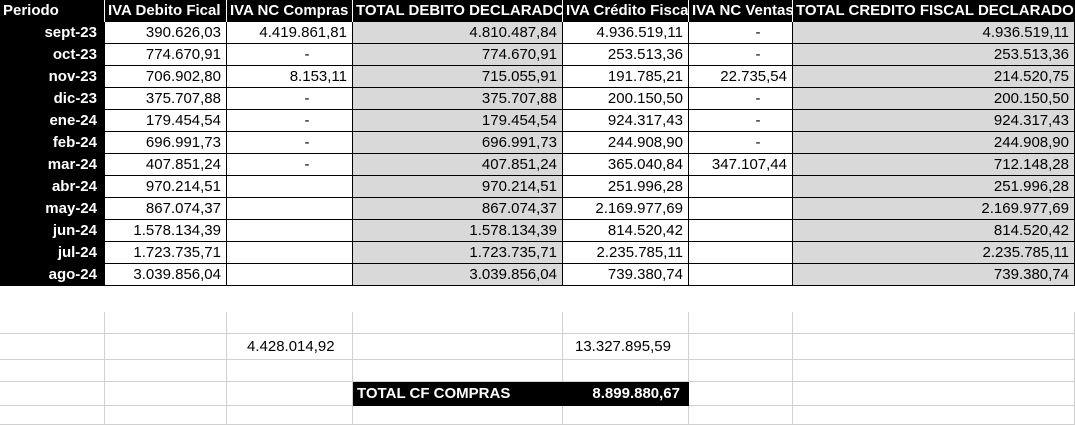  I want to click on iva-debito-cell: 696.991,73, so click(166, 143).